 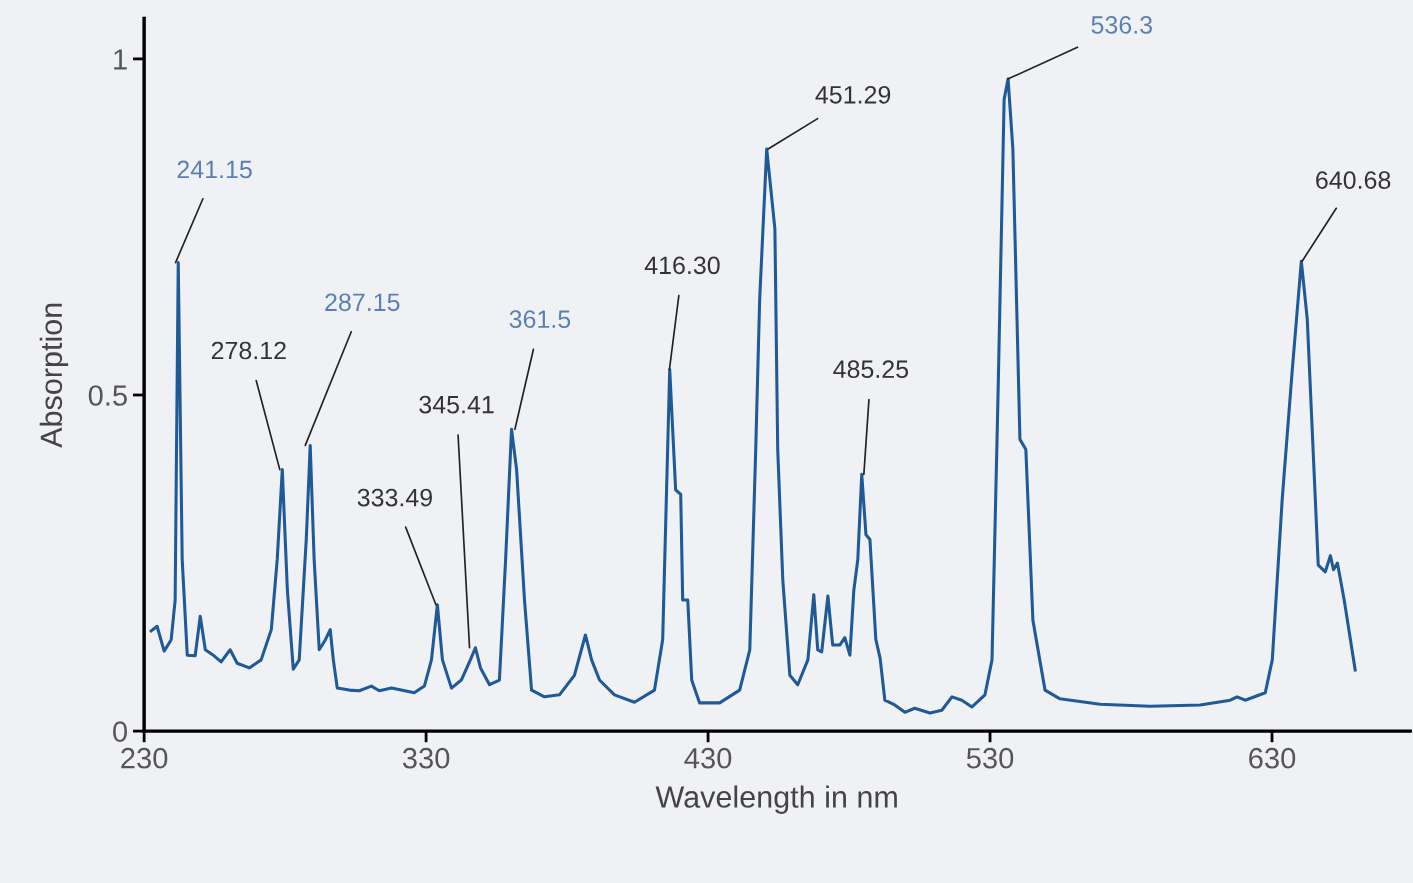 What do you see at coordinates (426, 758) in the screenshot?
I see `x-tick-label: 330` at bounding box center [426, 758].